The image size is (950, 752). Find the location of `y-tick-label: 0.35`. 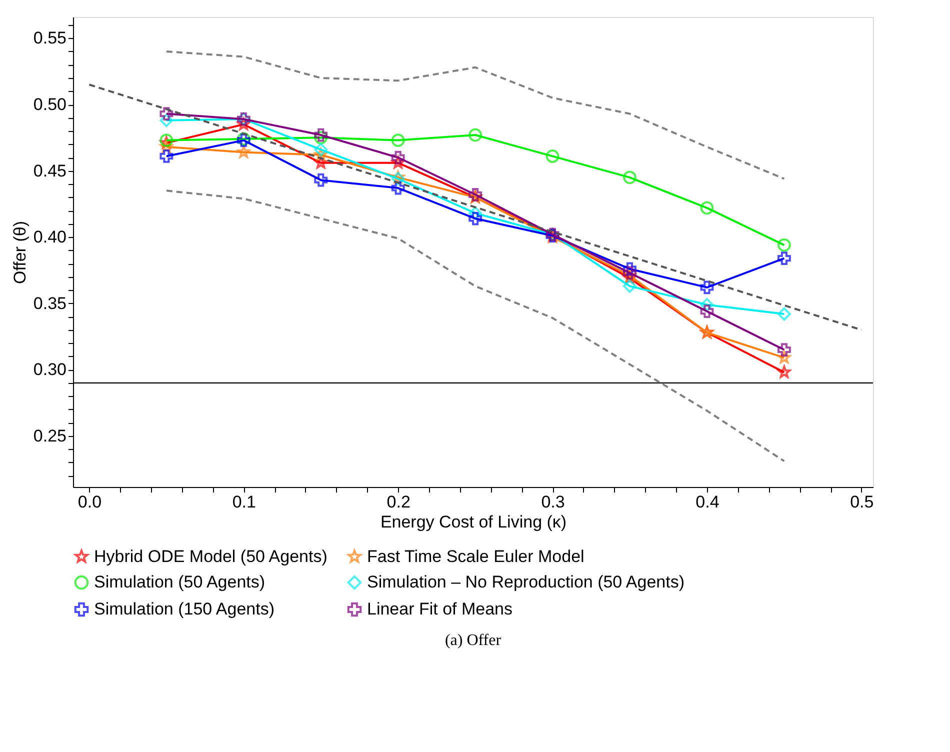

y-tick-label: 0.35 is located at coordinates (49, 303).